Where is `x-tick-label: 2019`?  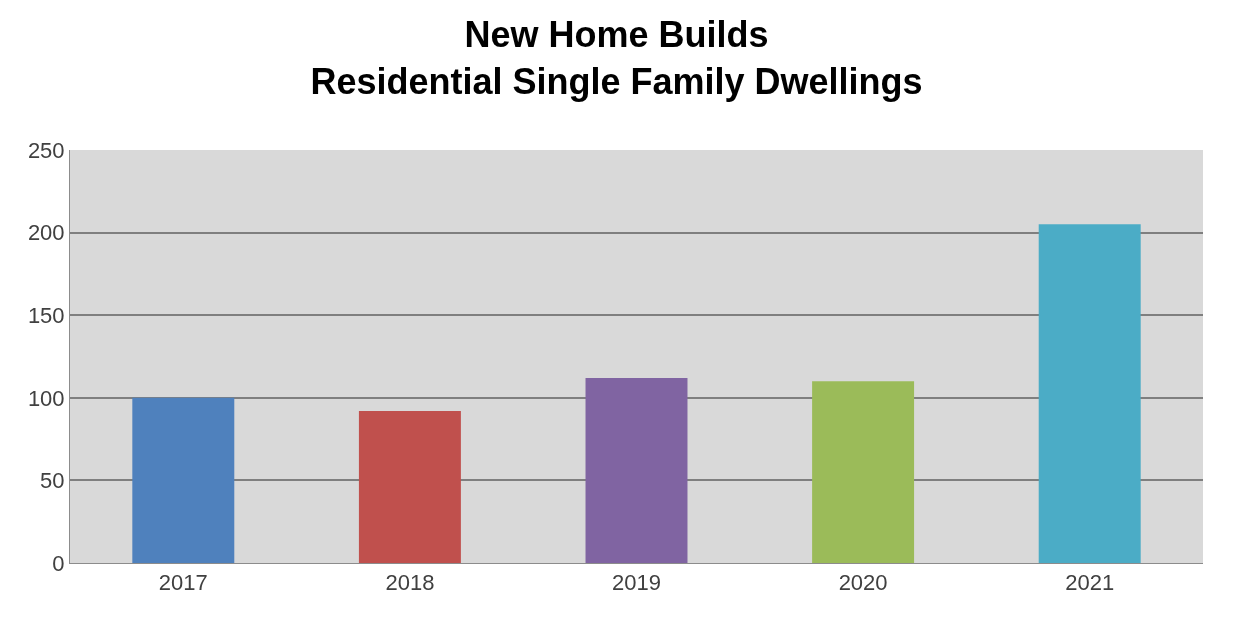 x-tick-label: 2019 is located at coordinates (636, 583).